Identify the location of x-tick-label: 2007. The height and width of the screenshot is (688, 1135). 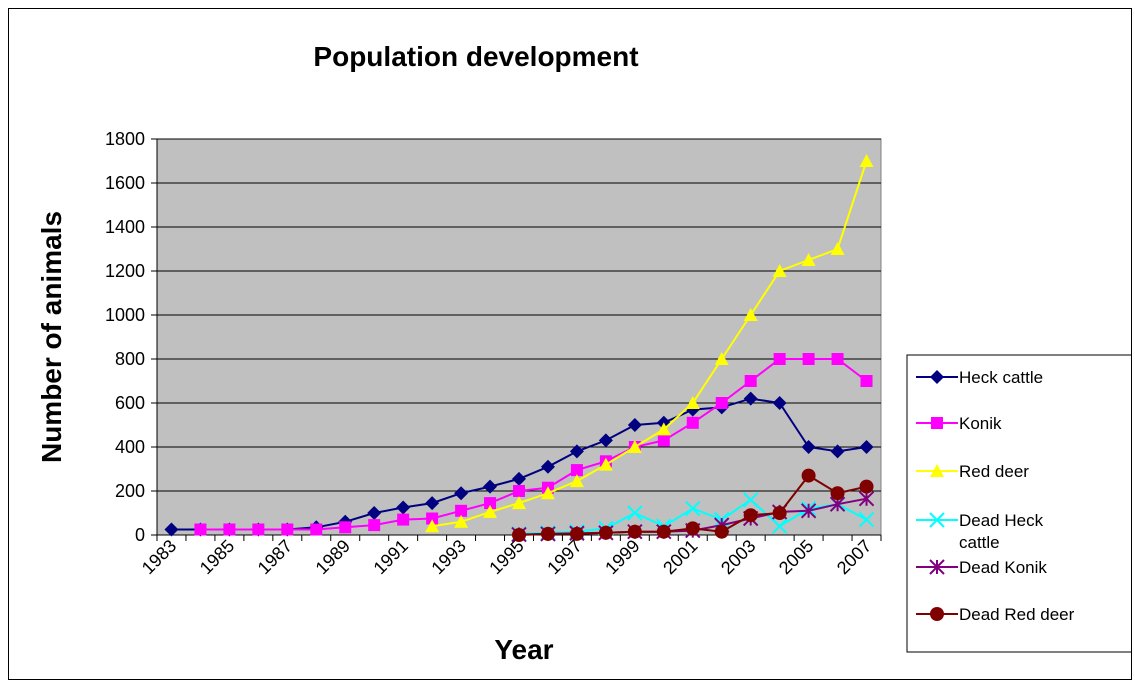
(854, 557).